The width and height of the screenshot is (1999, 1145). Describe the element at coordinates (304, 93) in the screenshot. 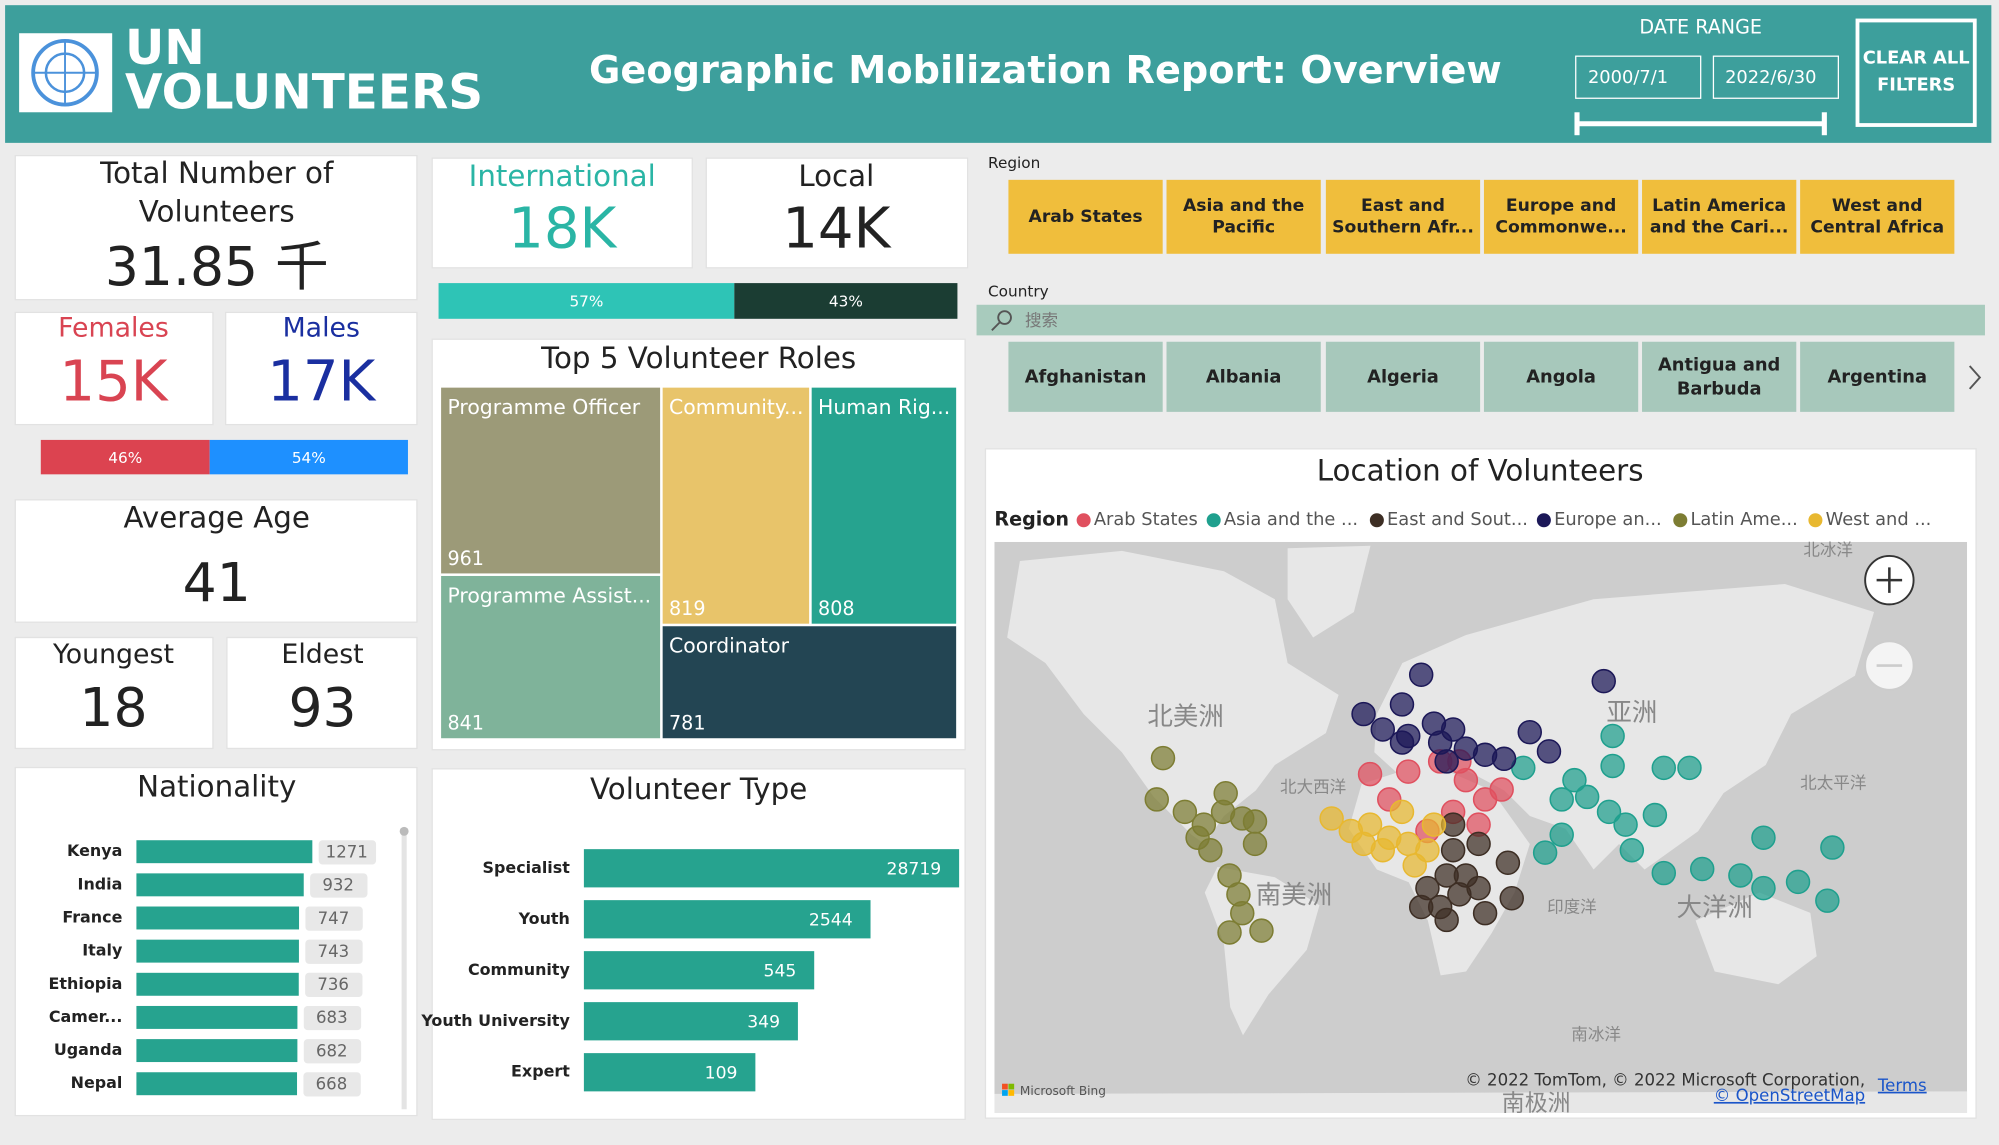

I see `logo-text: VOLUNTEERS` at that location.